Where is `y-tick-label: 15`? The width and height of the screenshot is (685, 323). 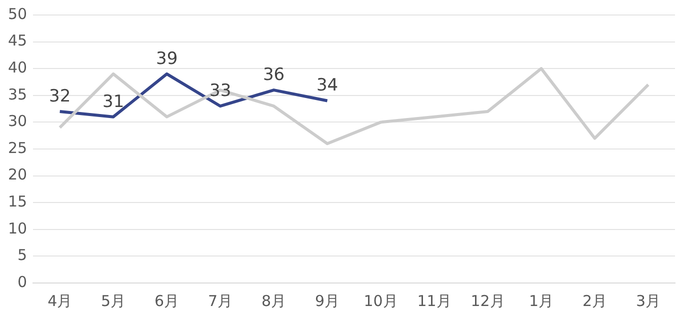 y-tick-label: 15 is located at coordinates (18, 201).